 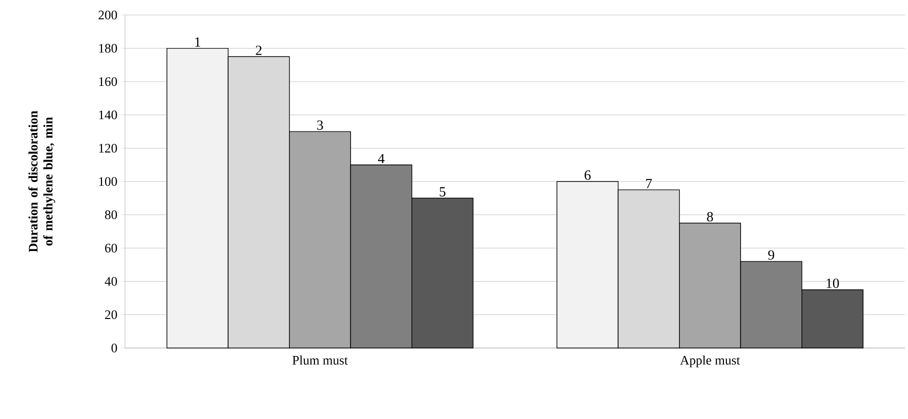 I want to click on y-tick-label: 20, so click(x=111, y=315).